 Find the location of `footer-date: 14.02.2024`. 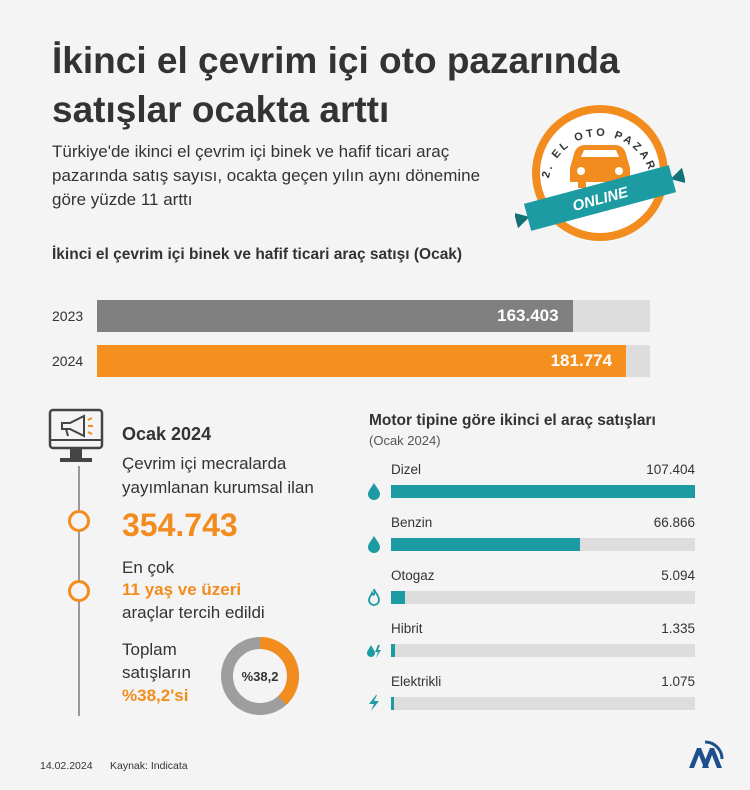

footer-date: 14.02.2024 is located at coordinates (66, 766).